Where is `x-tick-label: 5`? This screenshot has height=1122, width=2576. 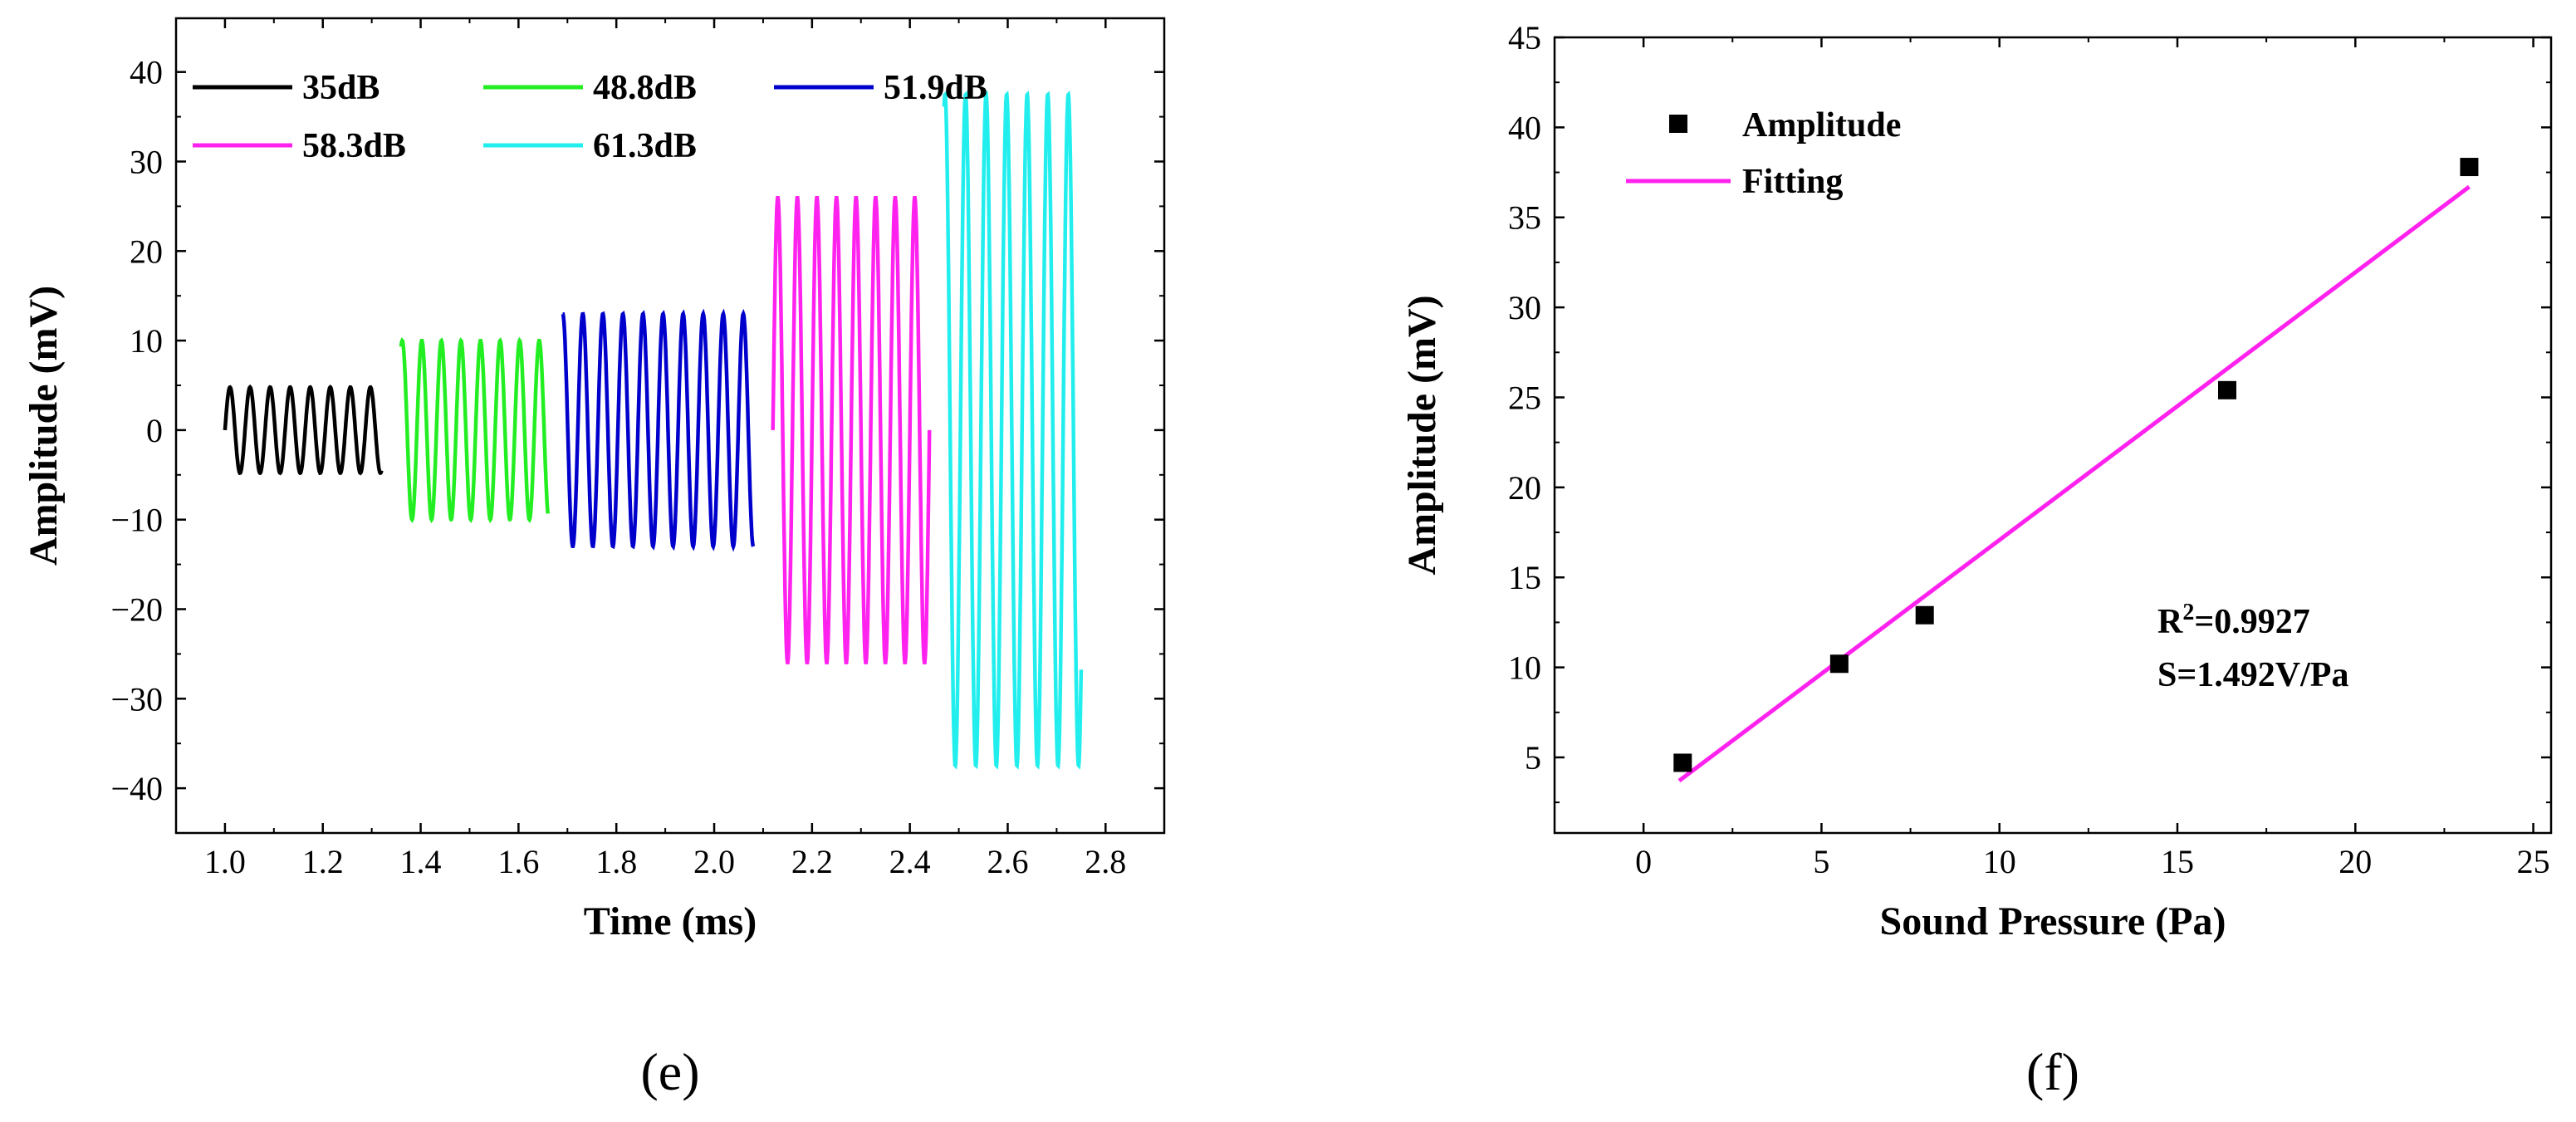
x-tick-label: 5 is located at coordinates (1821, 861).